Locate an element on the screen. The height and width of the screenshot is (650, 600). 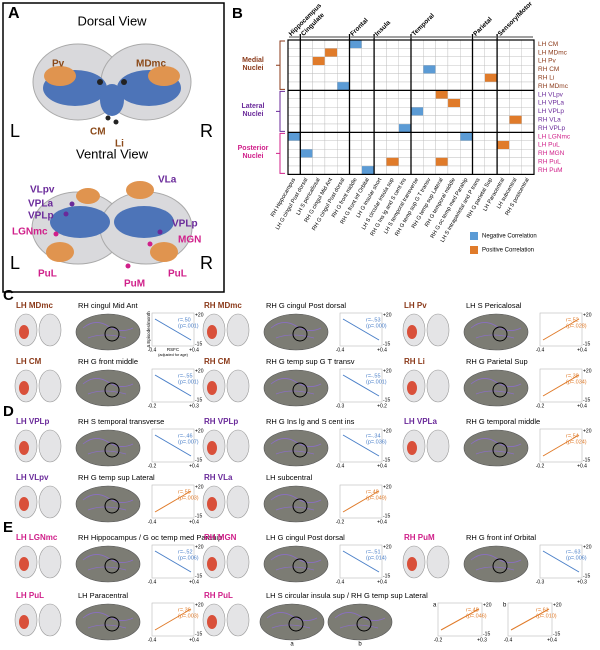
trend-line is located at coordinates (173, 501).